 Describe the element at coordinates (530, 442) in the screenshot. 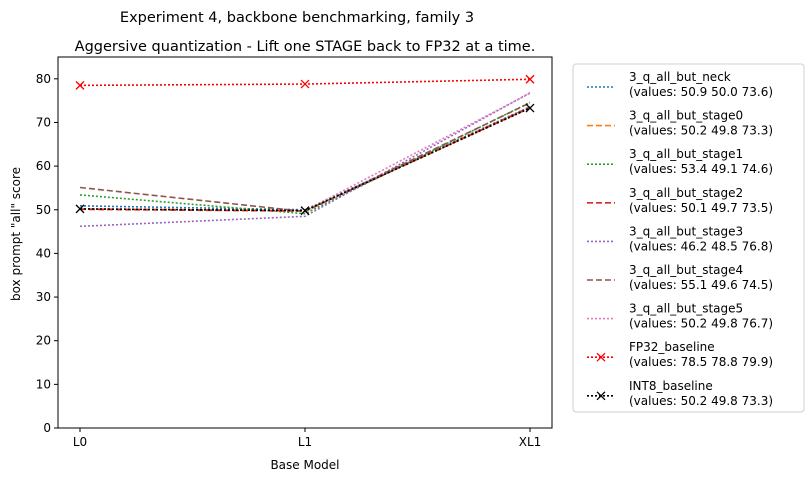

I see `x-tick-label: XL1` at that location.